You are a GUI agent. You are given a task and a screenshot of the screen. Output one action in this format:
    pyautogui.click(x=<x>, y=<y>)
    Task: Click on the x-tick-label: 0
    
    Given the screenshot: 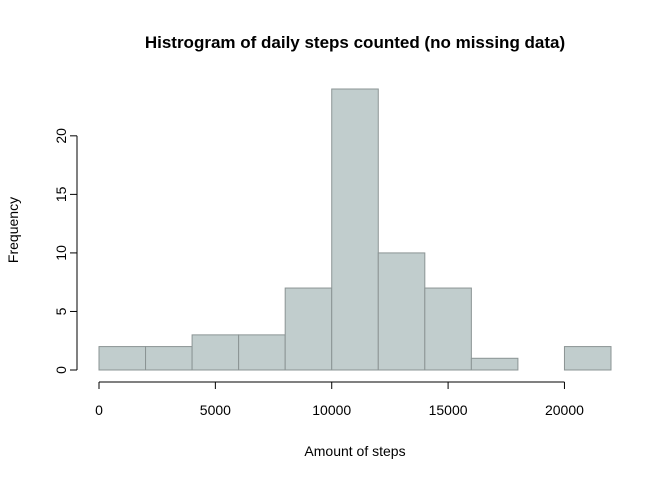 What is the action you would take?
    pyautogui.click(x=99, y=410)
    